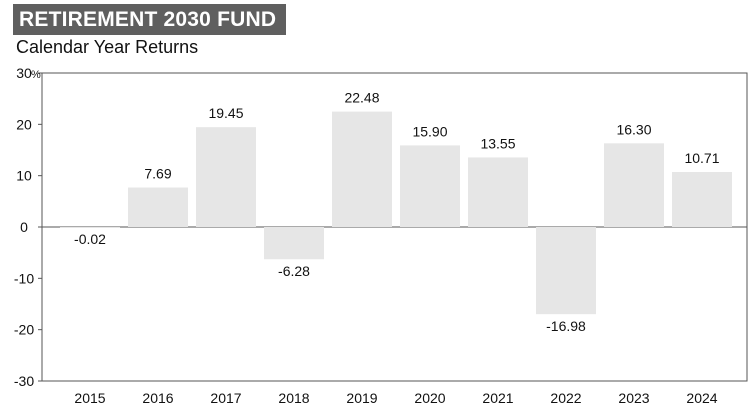 This screenshot has width=750, height=413. What do you see at coordinates (701, 158) in the screenshot?
I see `value-label-2024: 10.71` at bounding box center [701, 158].